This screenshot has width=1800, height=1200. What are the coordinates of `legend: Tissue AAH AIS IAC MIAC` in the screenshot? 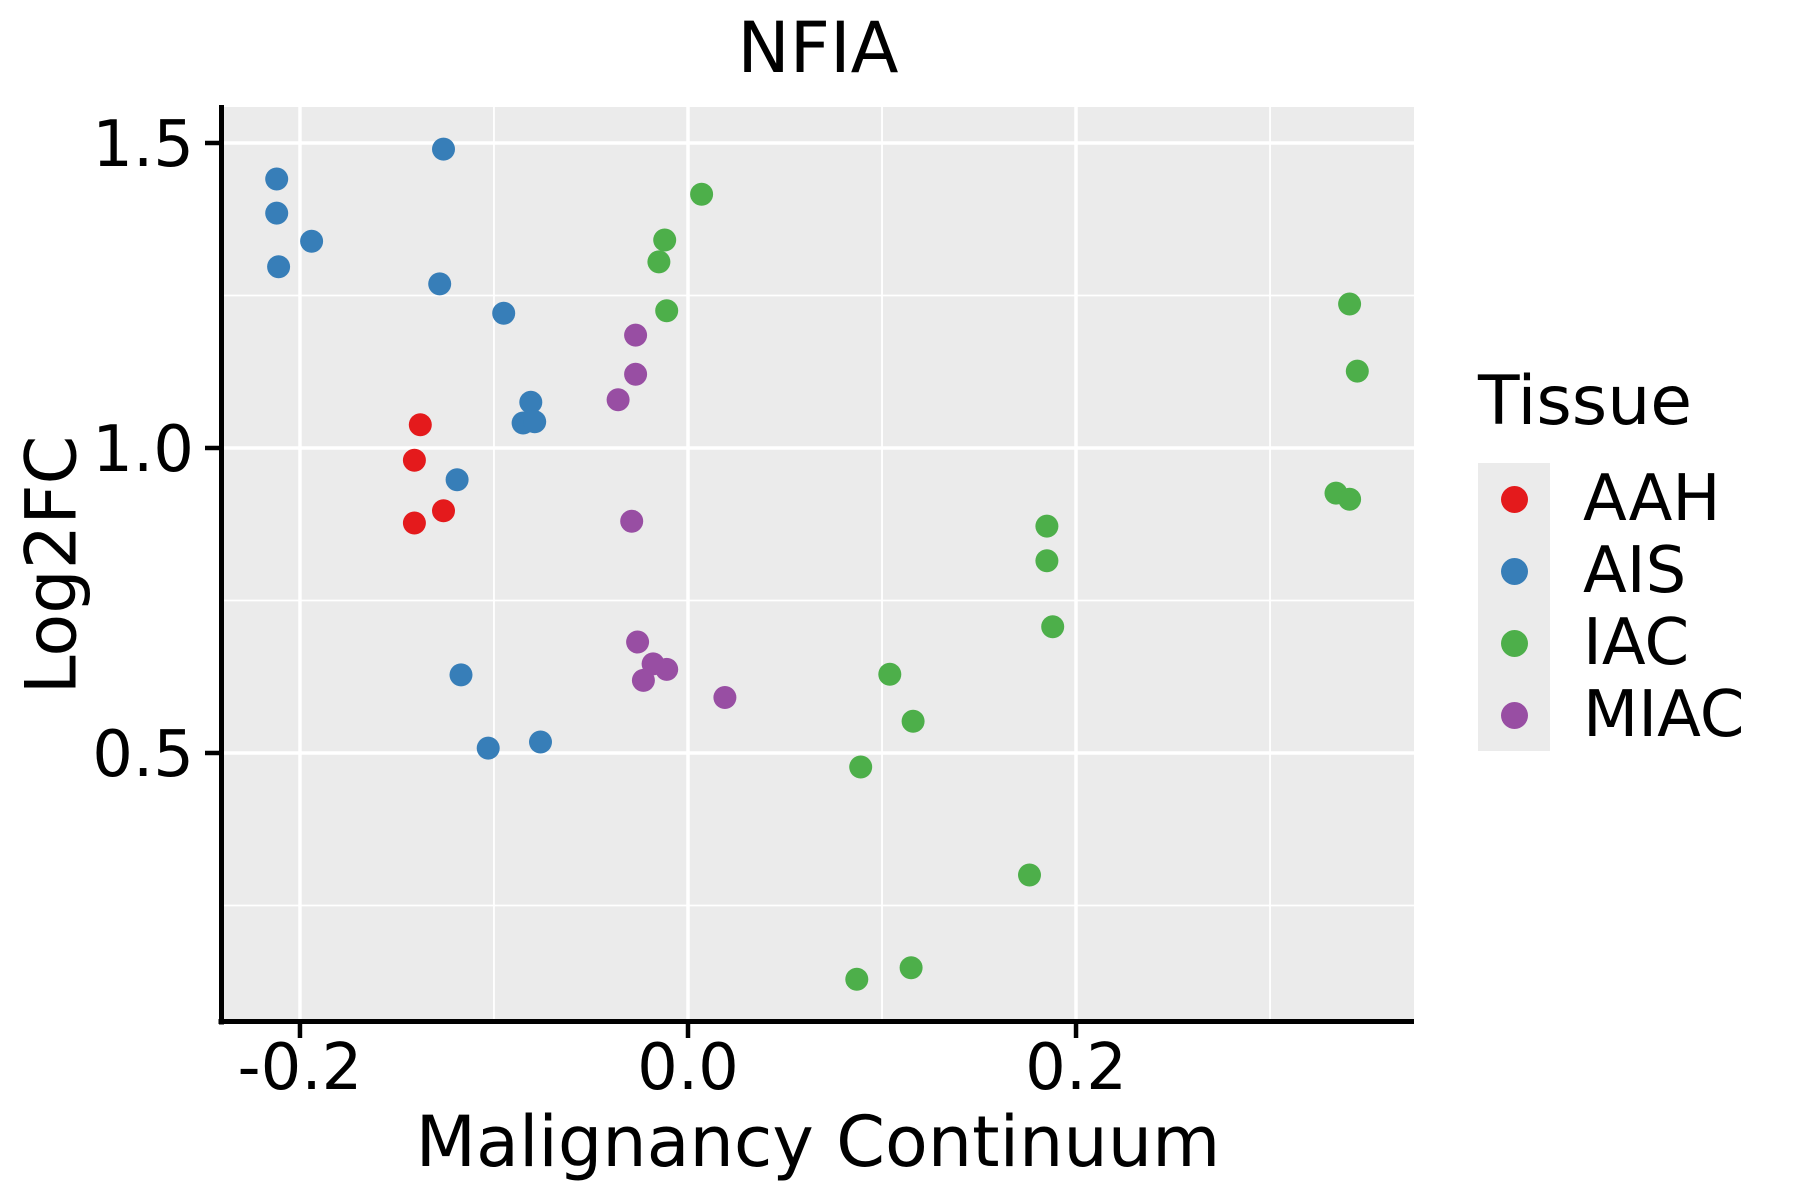 It's located at (1611, 559).